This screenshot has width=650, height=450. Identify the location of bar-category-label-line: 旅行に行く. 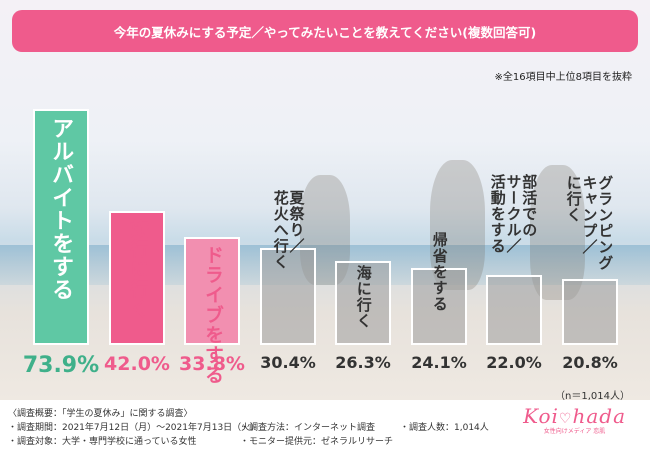
(137, 269).